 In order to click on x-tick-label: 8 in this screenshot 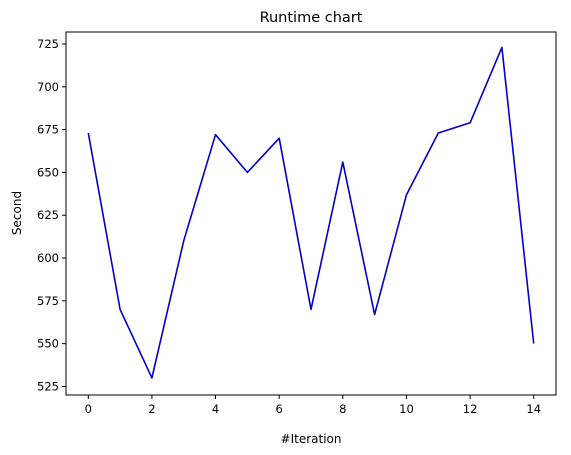, I will do `click(342, 409)`.